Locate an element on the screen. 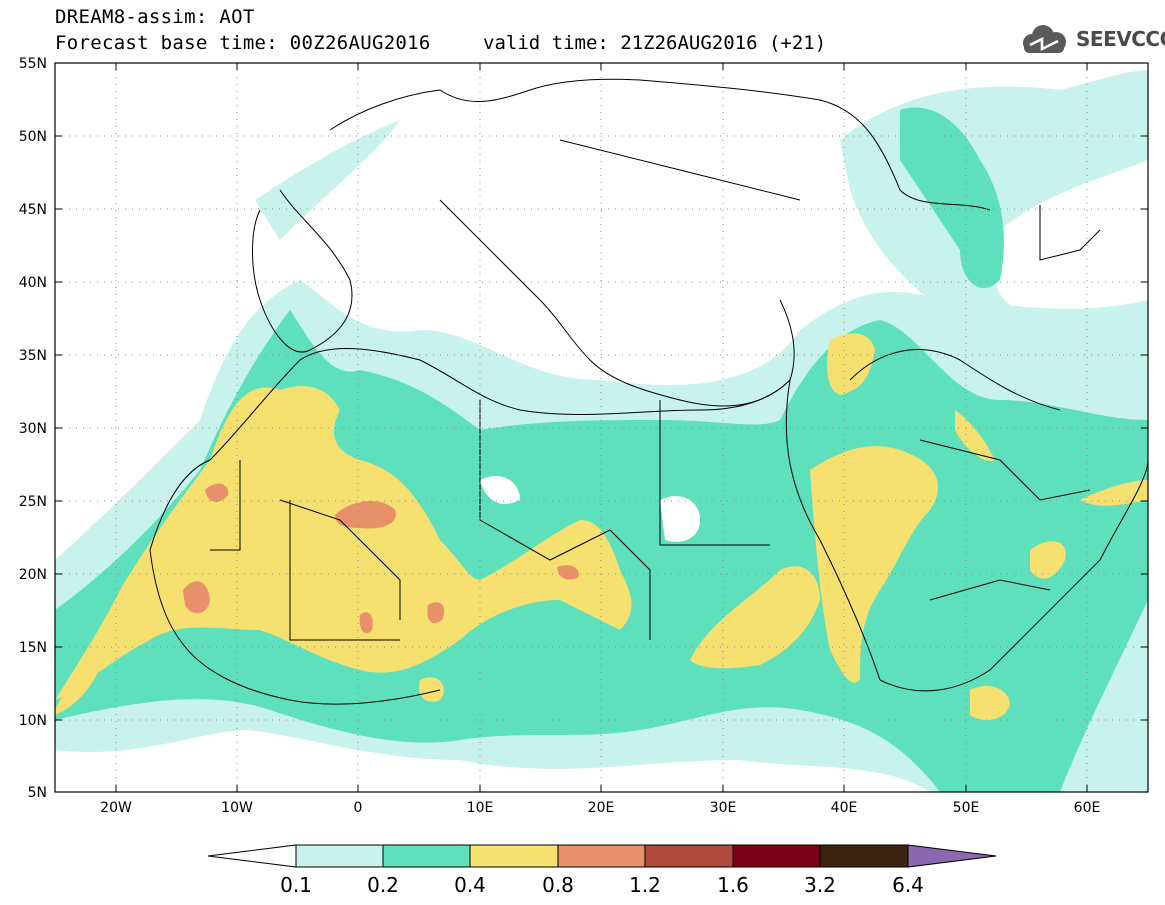  lat-label: 35N is located at coordinates (33, 356).